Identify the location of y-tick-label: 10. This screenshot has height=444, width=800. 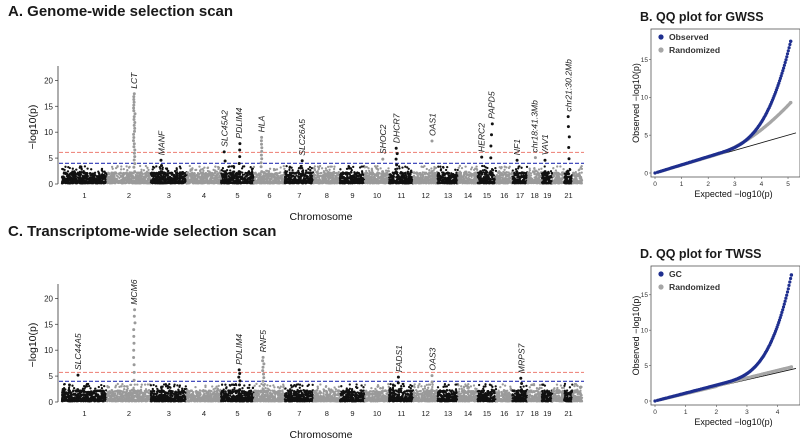
(48, 132).